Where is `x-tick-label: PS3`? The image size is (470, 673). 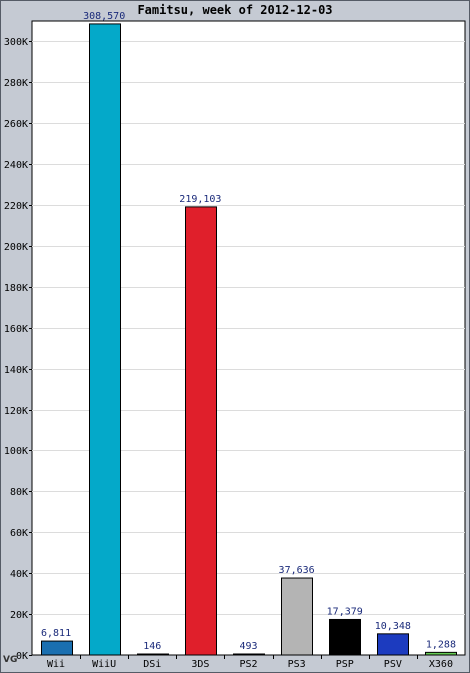
x-tick-label: PS3 is located at coordinates (297, 664).